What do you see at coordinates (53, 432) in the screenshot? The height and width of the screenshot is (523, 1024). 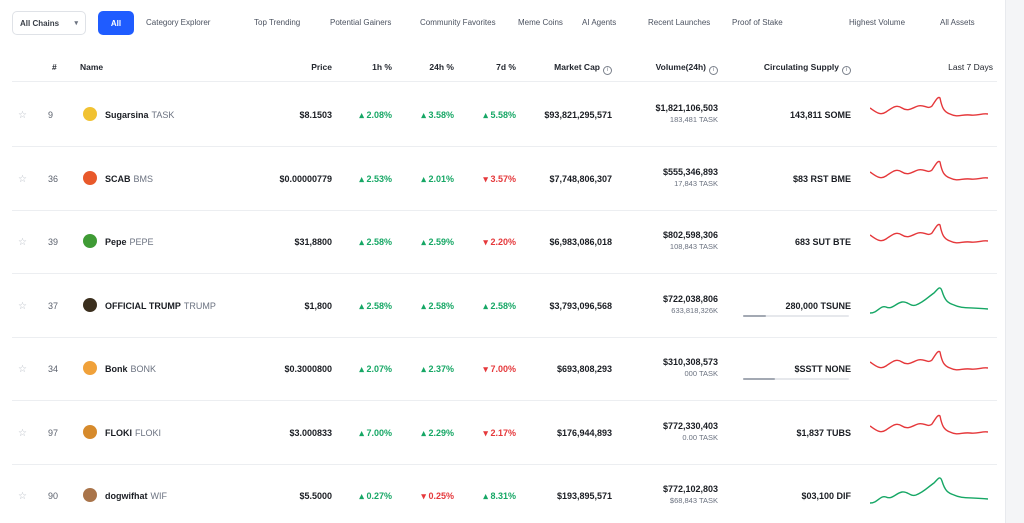 I see `row-rank: 97` at bounding box center [53, 432].